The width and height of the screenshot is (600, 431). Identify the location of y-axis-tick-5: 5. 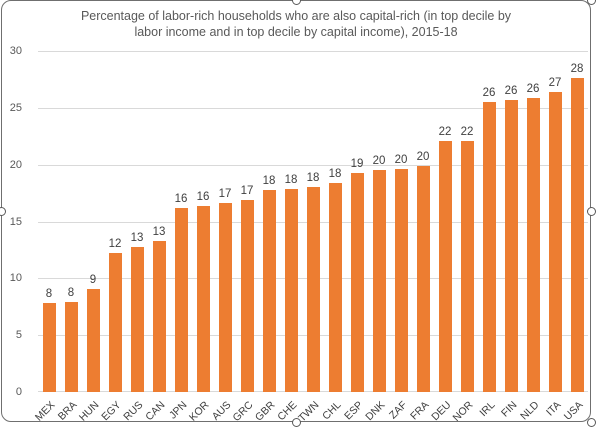
(18, 335).